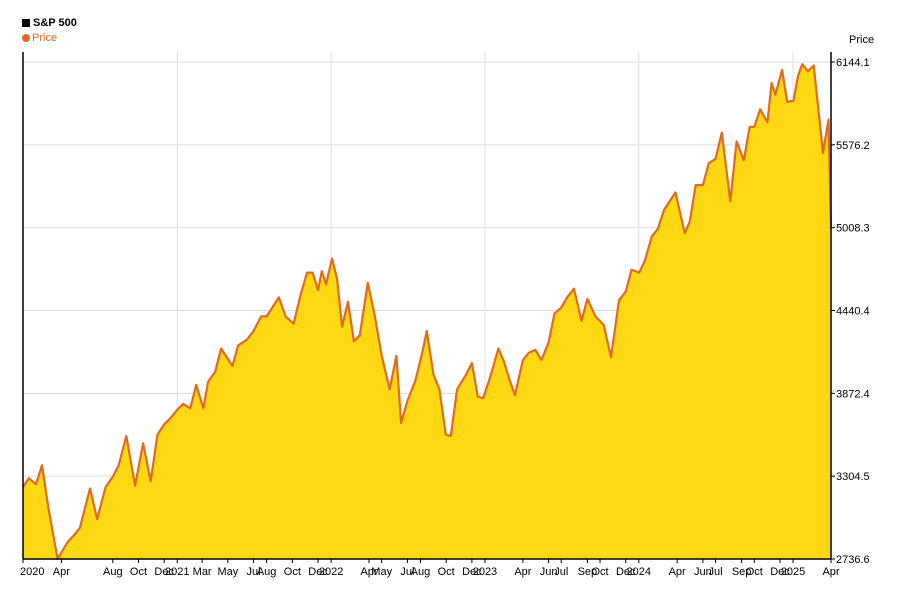 This screenshot has height=600, width=900. Describe the element at coordinates (55, 23) in the screenshot. I see `chart-title: S&P 500` at that location.